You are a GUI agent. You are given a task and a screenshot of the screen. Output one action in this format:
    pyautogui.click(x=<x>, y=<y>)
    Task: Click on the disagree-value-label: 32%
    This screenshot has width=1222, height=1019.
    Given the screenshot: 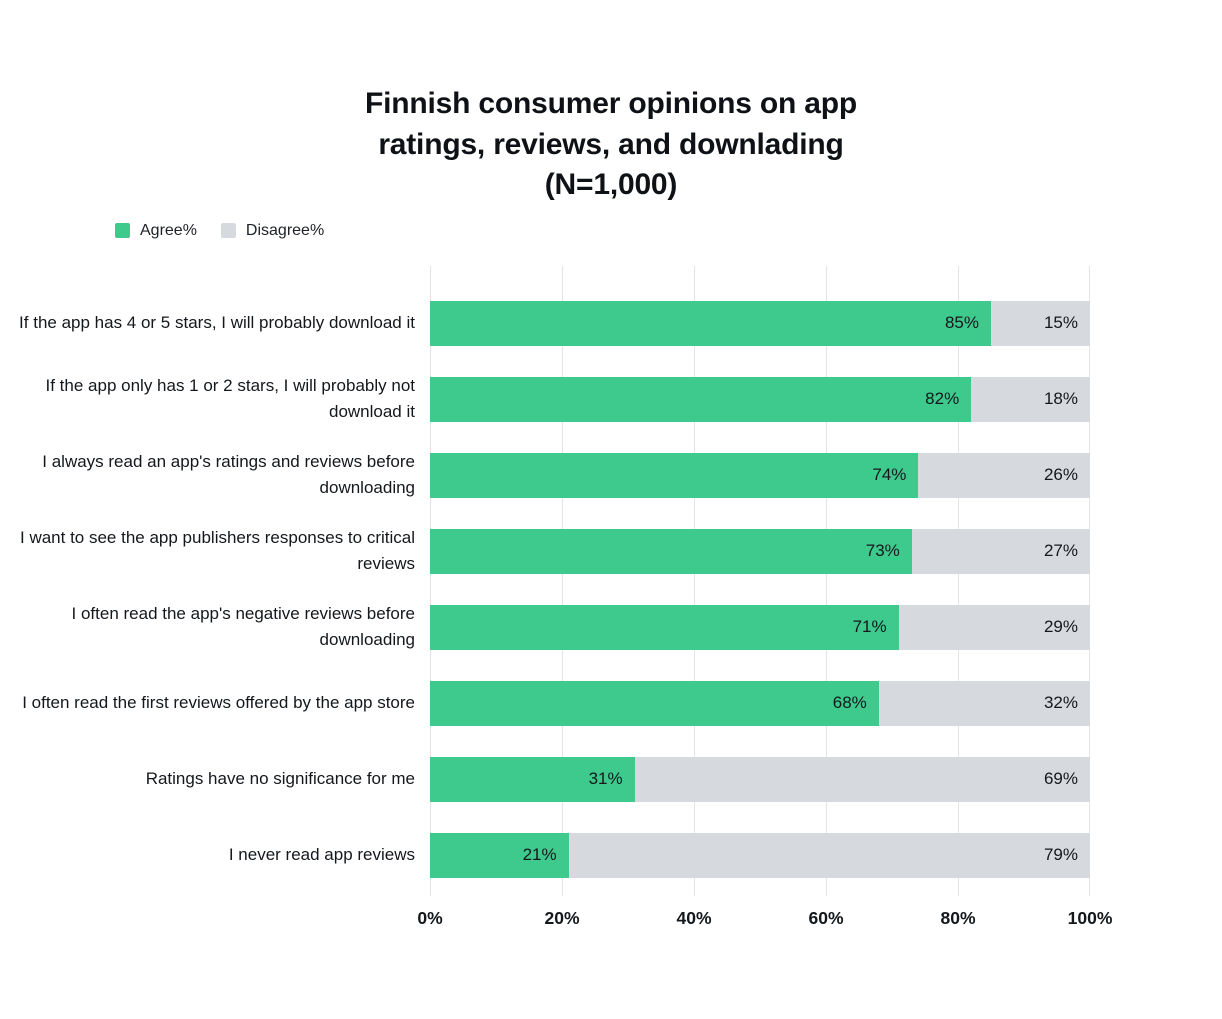 What is the action you would take?
    pyautogui.click(x=1060, y=702)
    